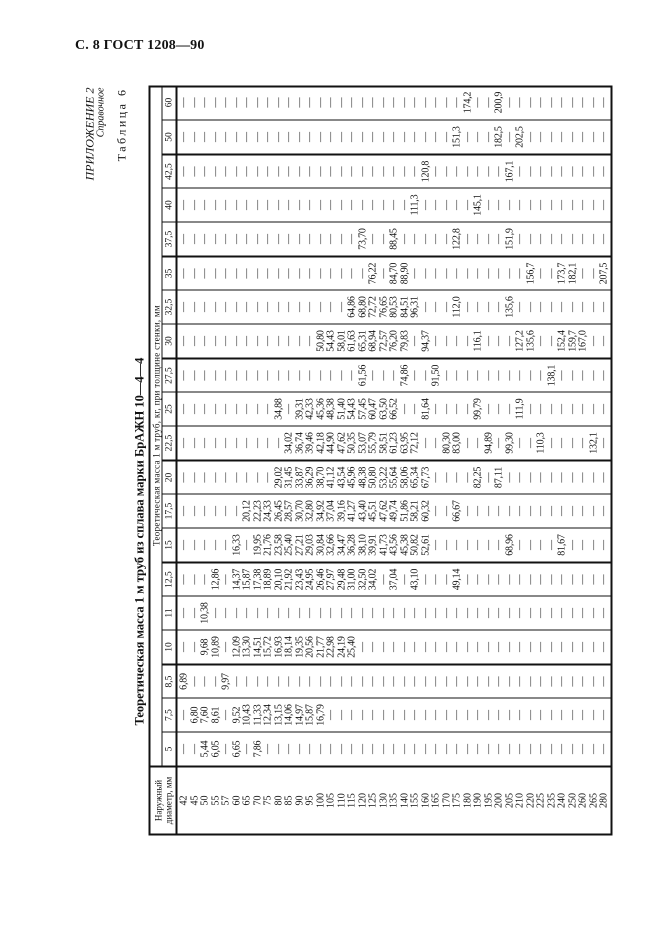 The width and height of the screenshot is (661, 936). I want to click on mass-cell: 43,10, so click(414, 579).